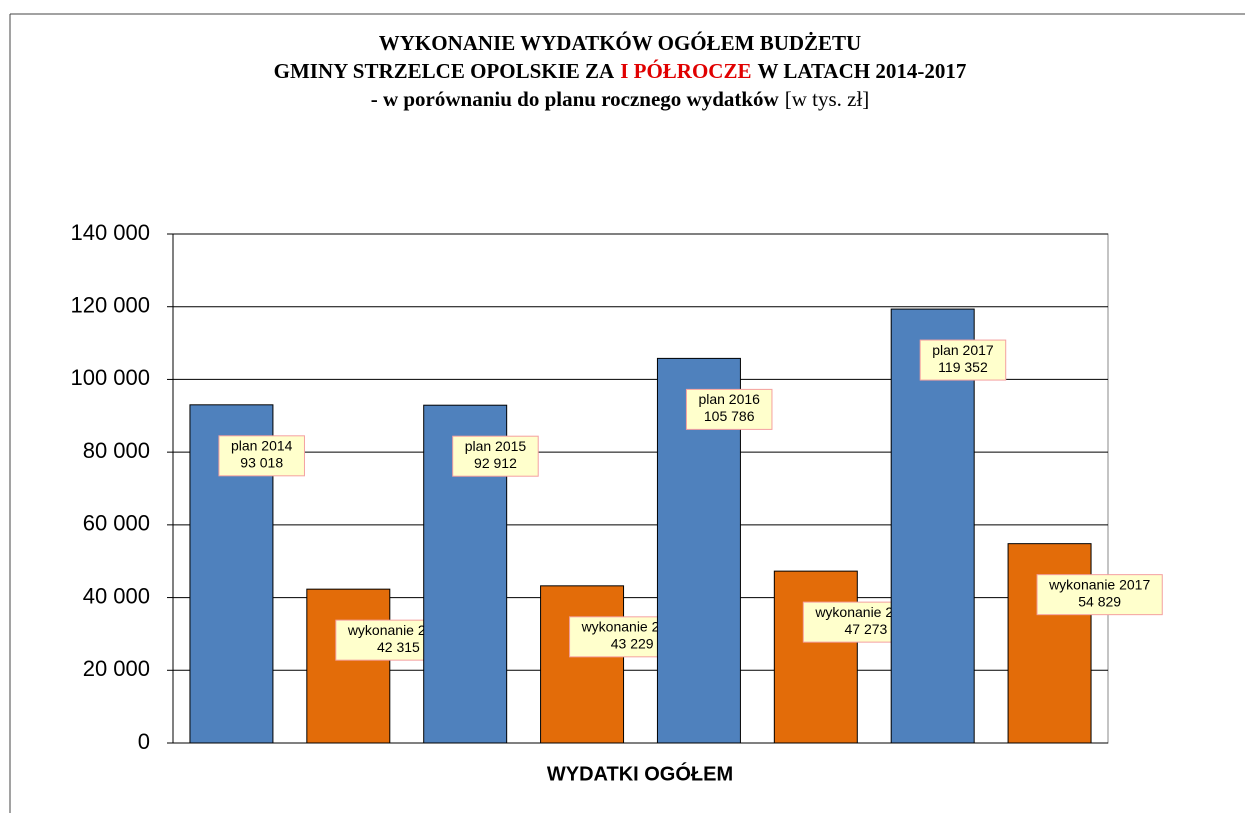 This screenshot has width=1245, height=813. I want to click on y-tick-label: 60 000, so click(116, 523).